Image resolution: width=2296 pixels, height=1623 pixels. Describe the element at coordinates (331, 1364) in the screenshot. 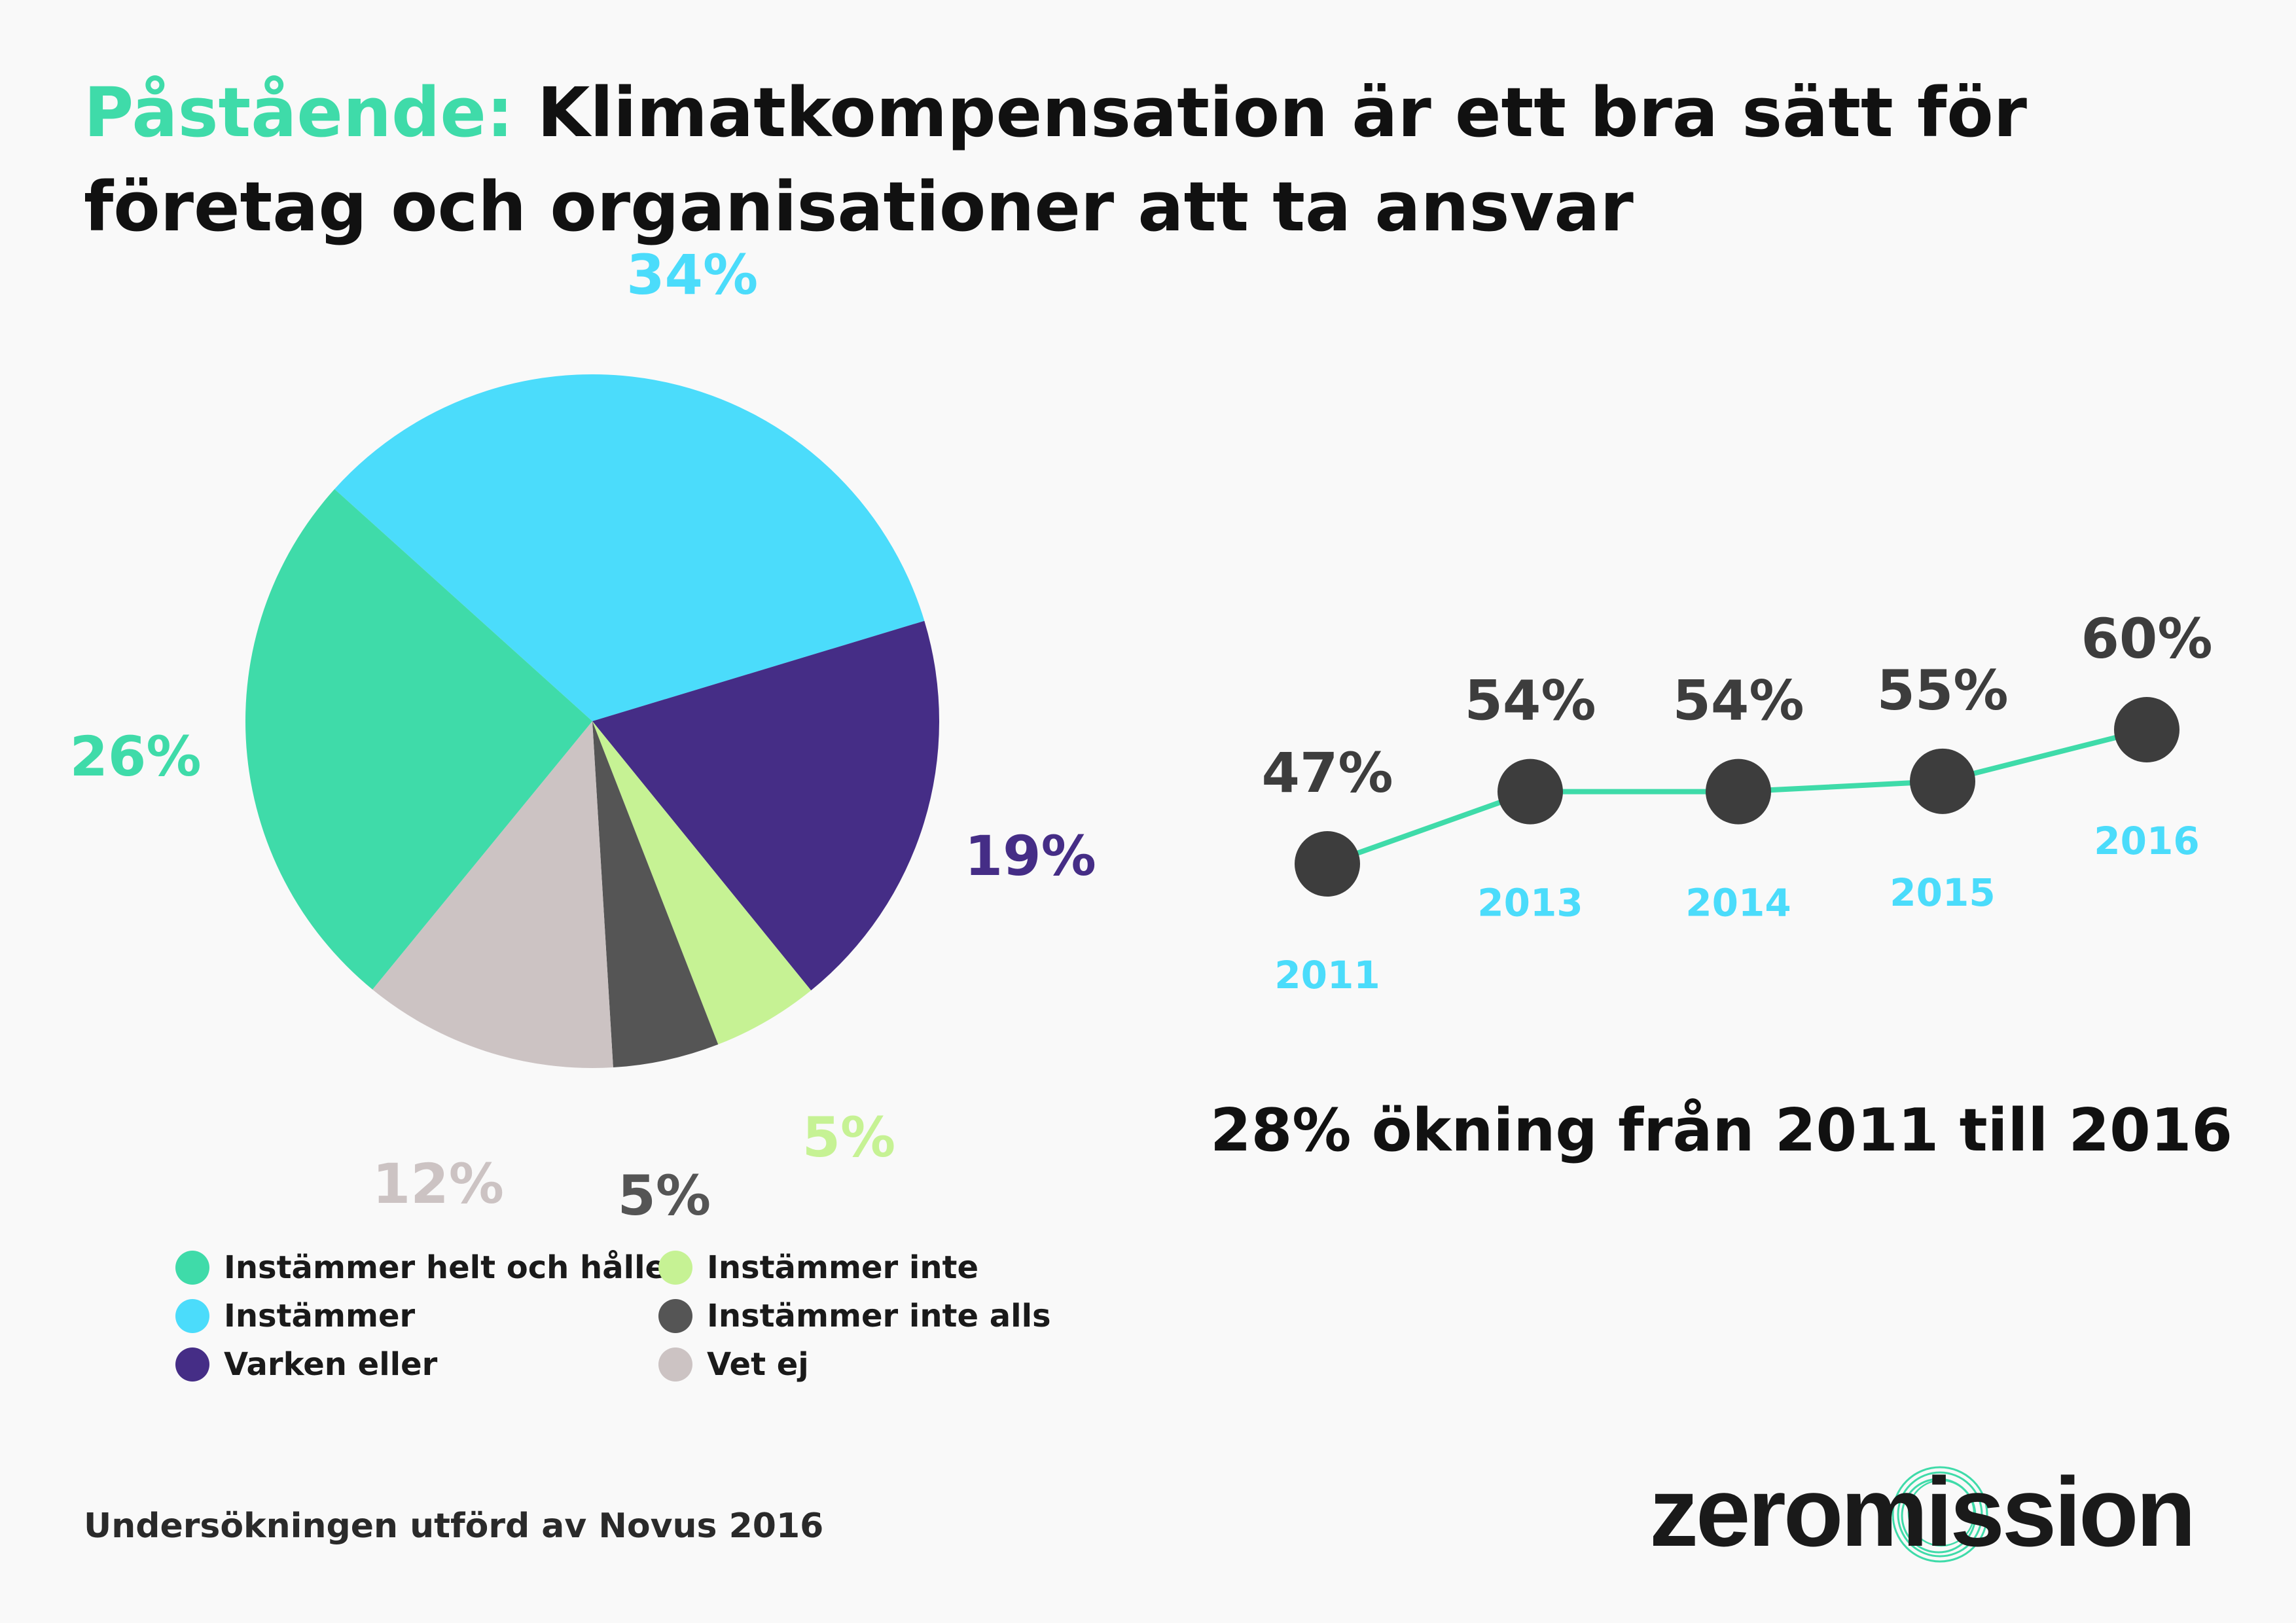

I see `legend-label: Varken eller` at that location.